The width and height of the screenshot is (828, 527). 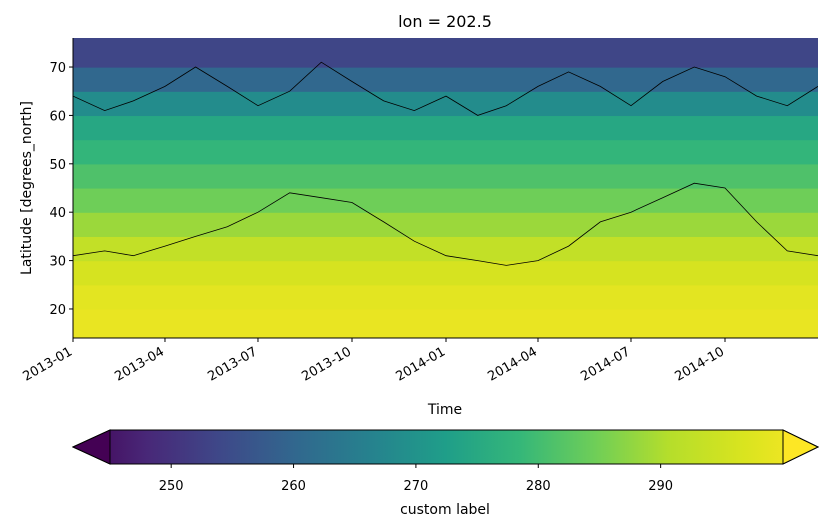 I want to click on x-tick-label: 2013-07, so click(x=232, y=364).